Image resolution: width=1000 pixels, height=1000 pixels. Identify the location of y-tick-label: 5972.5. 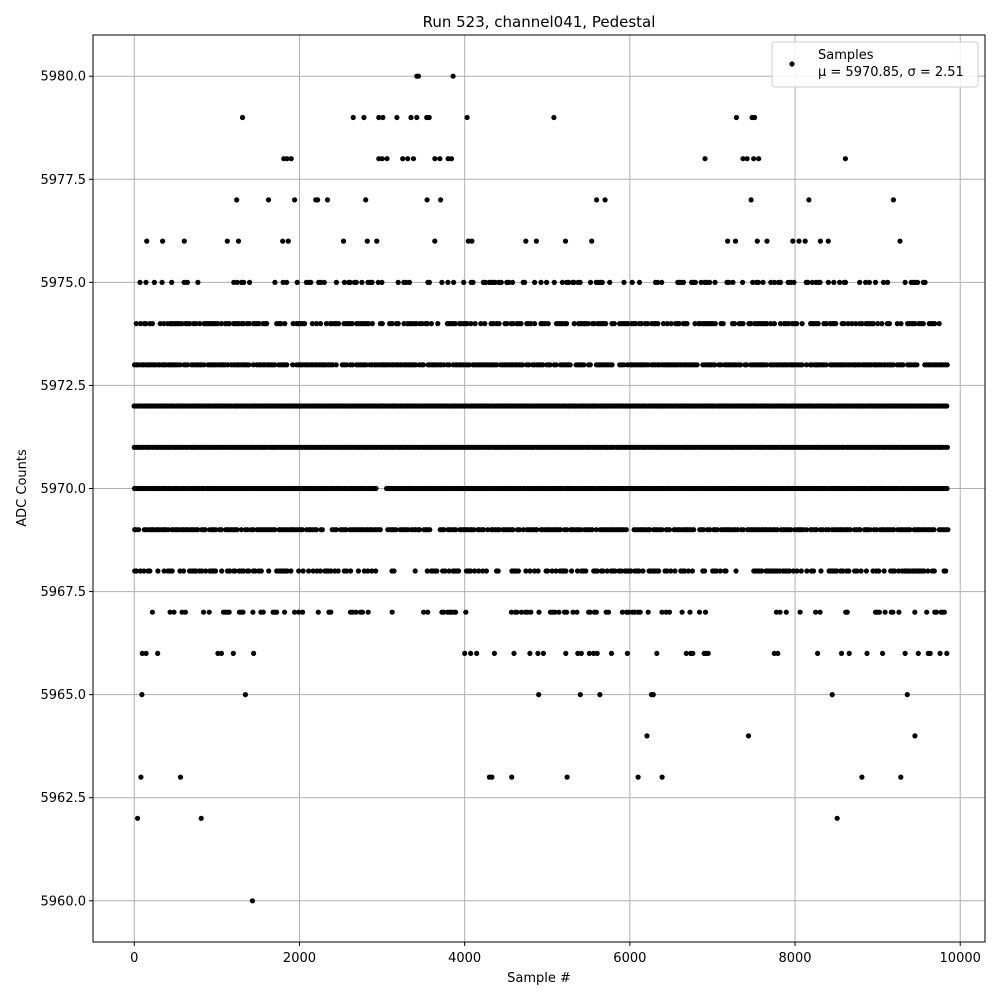
(64, 386).